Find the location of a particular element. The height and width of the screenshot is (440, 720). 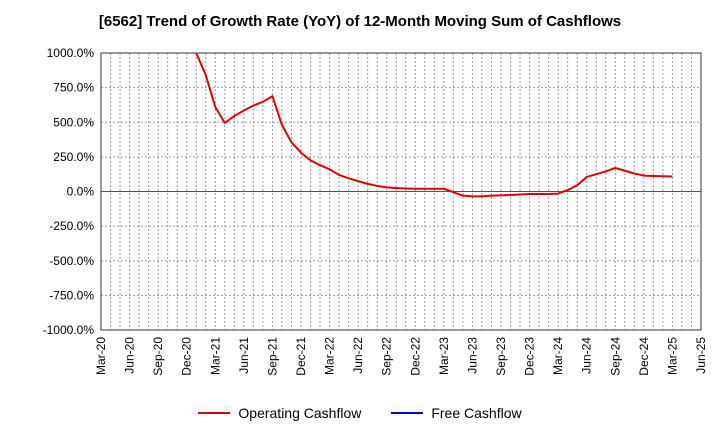

legend-item: Free Cashflow is located at coordinates (456, 413).